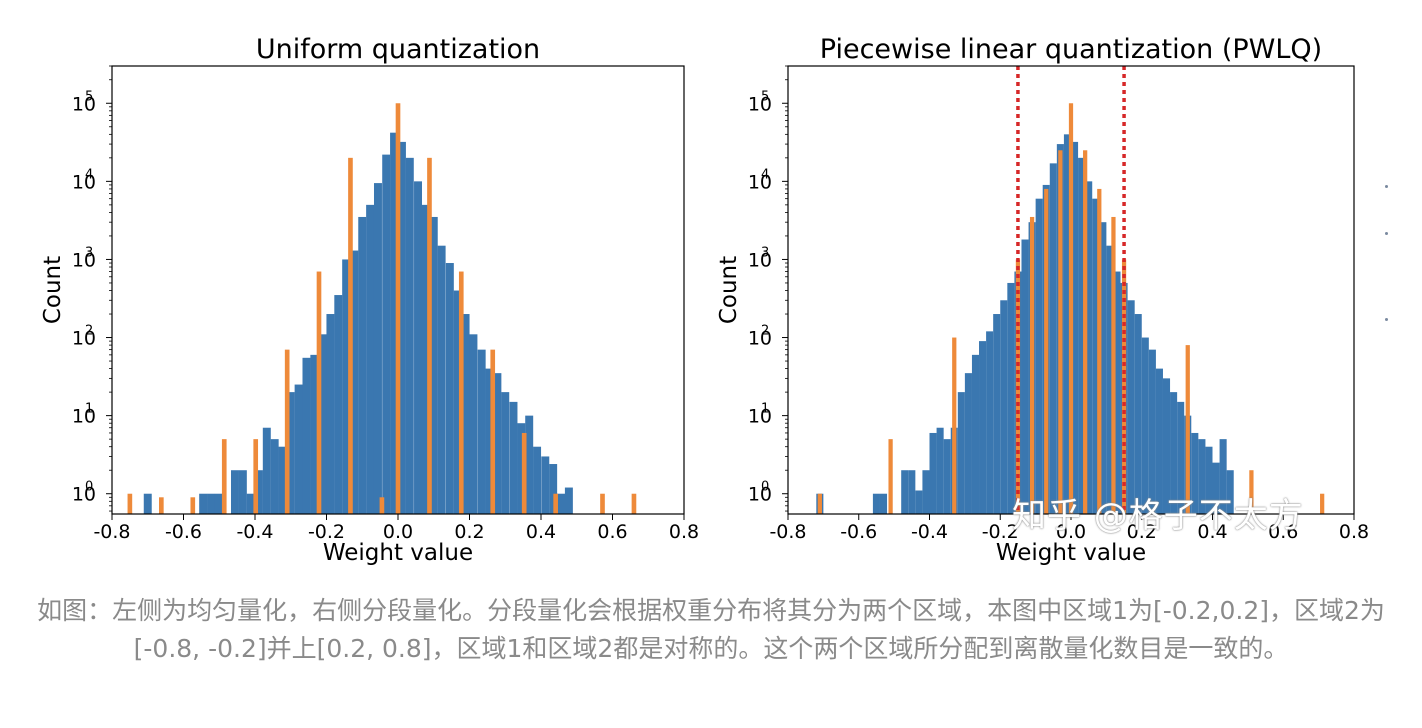  Describe the element at coordinates (89, 331) in the screenshot. I see `y-tick-exponent: 2` at that location.